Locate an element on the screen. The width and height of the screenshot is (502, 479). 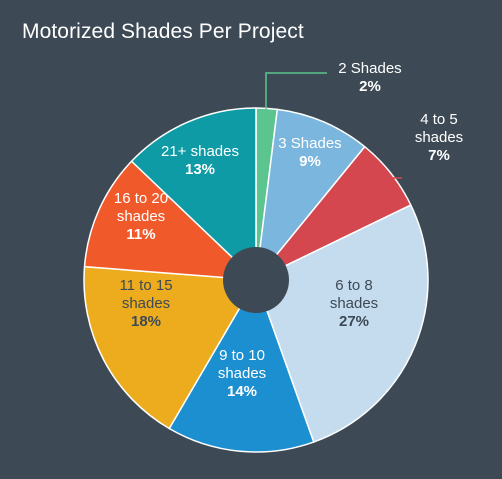
slice-label-3-shades: 3 Shades 9% is located at coordinates (309, 152).